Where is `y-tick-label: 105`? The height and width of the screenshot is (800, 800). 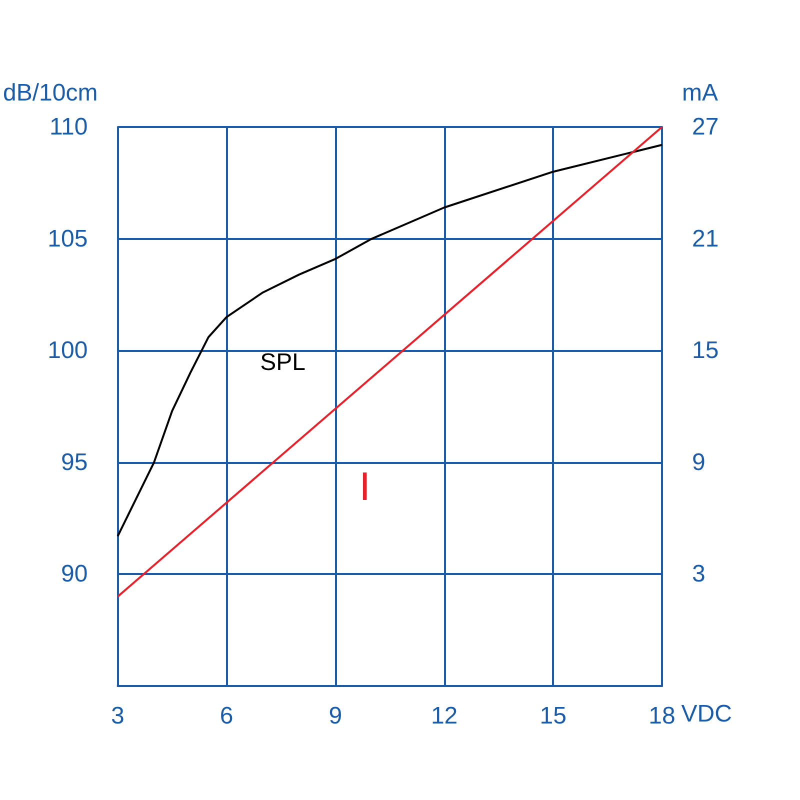 y-tick-label: 105 is located at coordinates (68, 238).